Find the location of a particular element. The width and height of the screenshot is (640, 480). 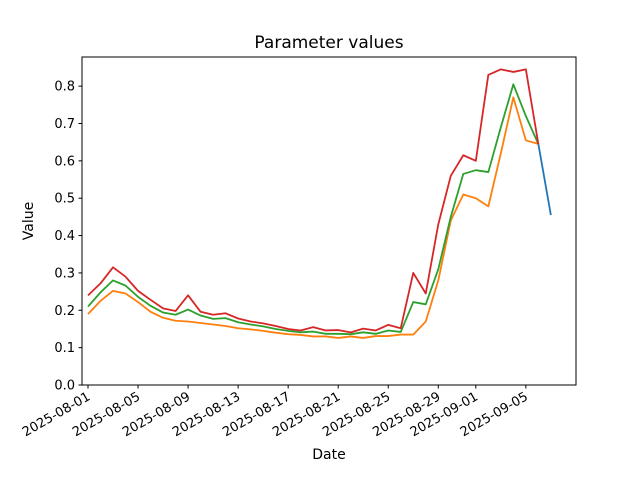

y-axis-tick-label: 0.4 is located at coordinates (64, 236).